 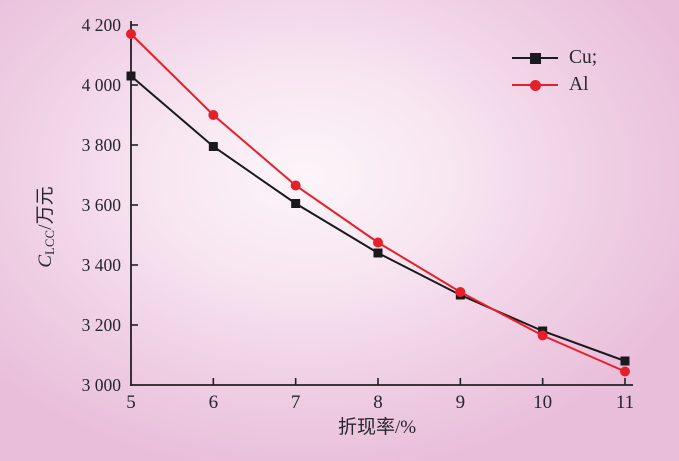 What do you see at coordinates (45, 261) in the screenshot?
I see `y-axis-symbol: C` at bounding box center [45, 261].